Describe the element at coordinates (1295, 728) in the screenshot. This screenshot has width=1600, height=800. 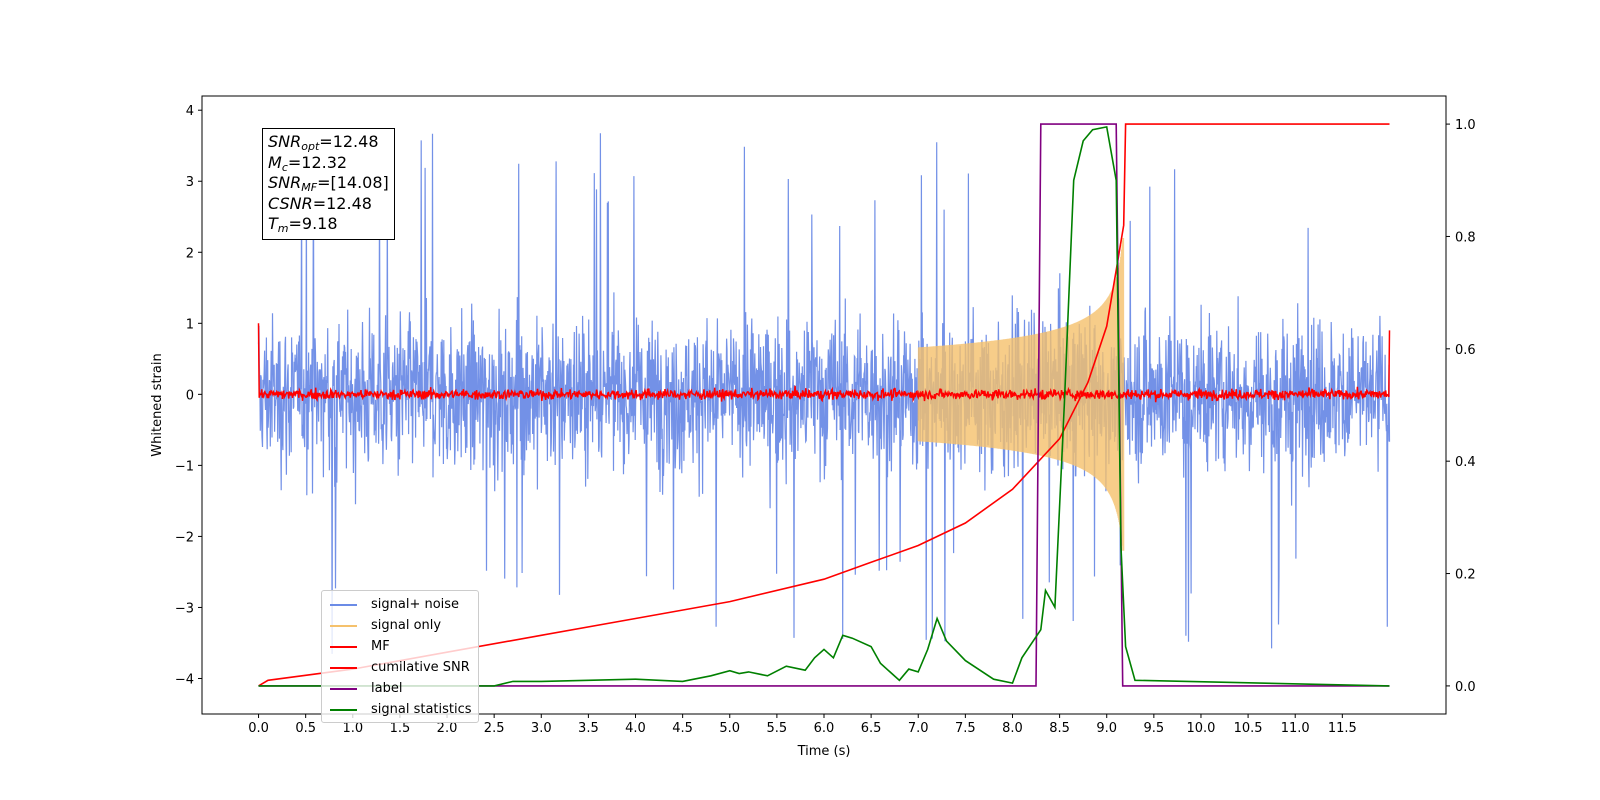
I see `x-tick-label: 11.0` at that location.